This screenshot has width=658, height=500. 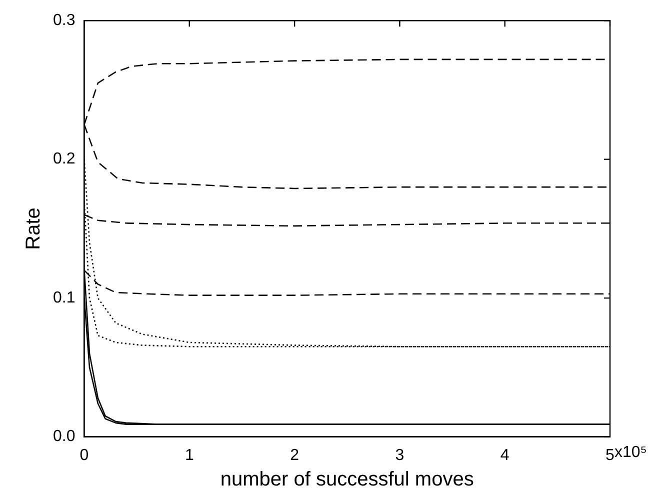 I want to click on text: x10⁵, so click(x=630, y=453).